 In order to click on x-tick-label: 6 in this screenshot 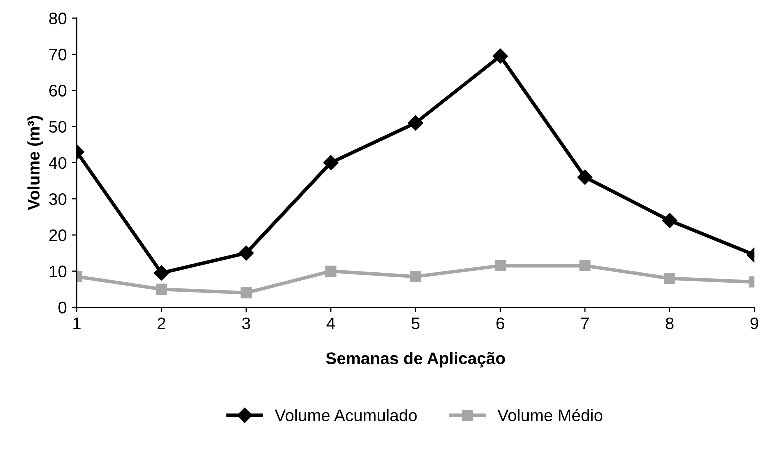, I will do `click(500, 324)`.